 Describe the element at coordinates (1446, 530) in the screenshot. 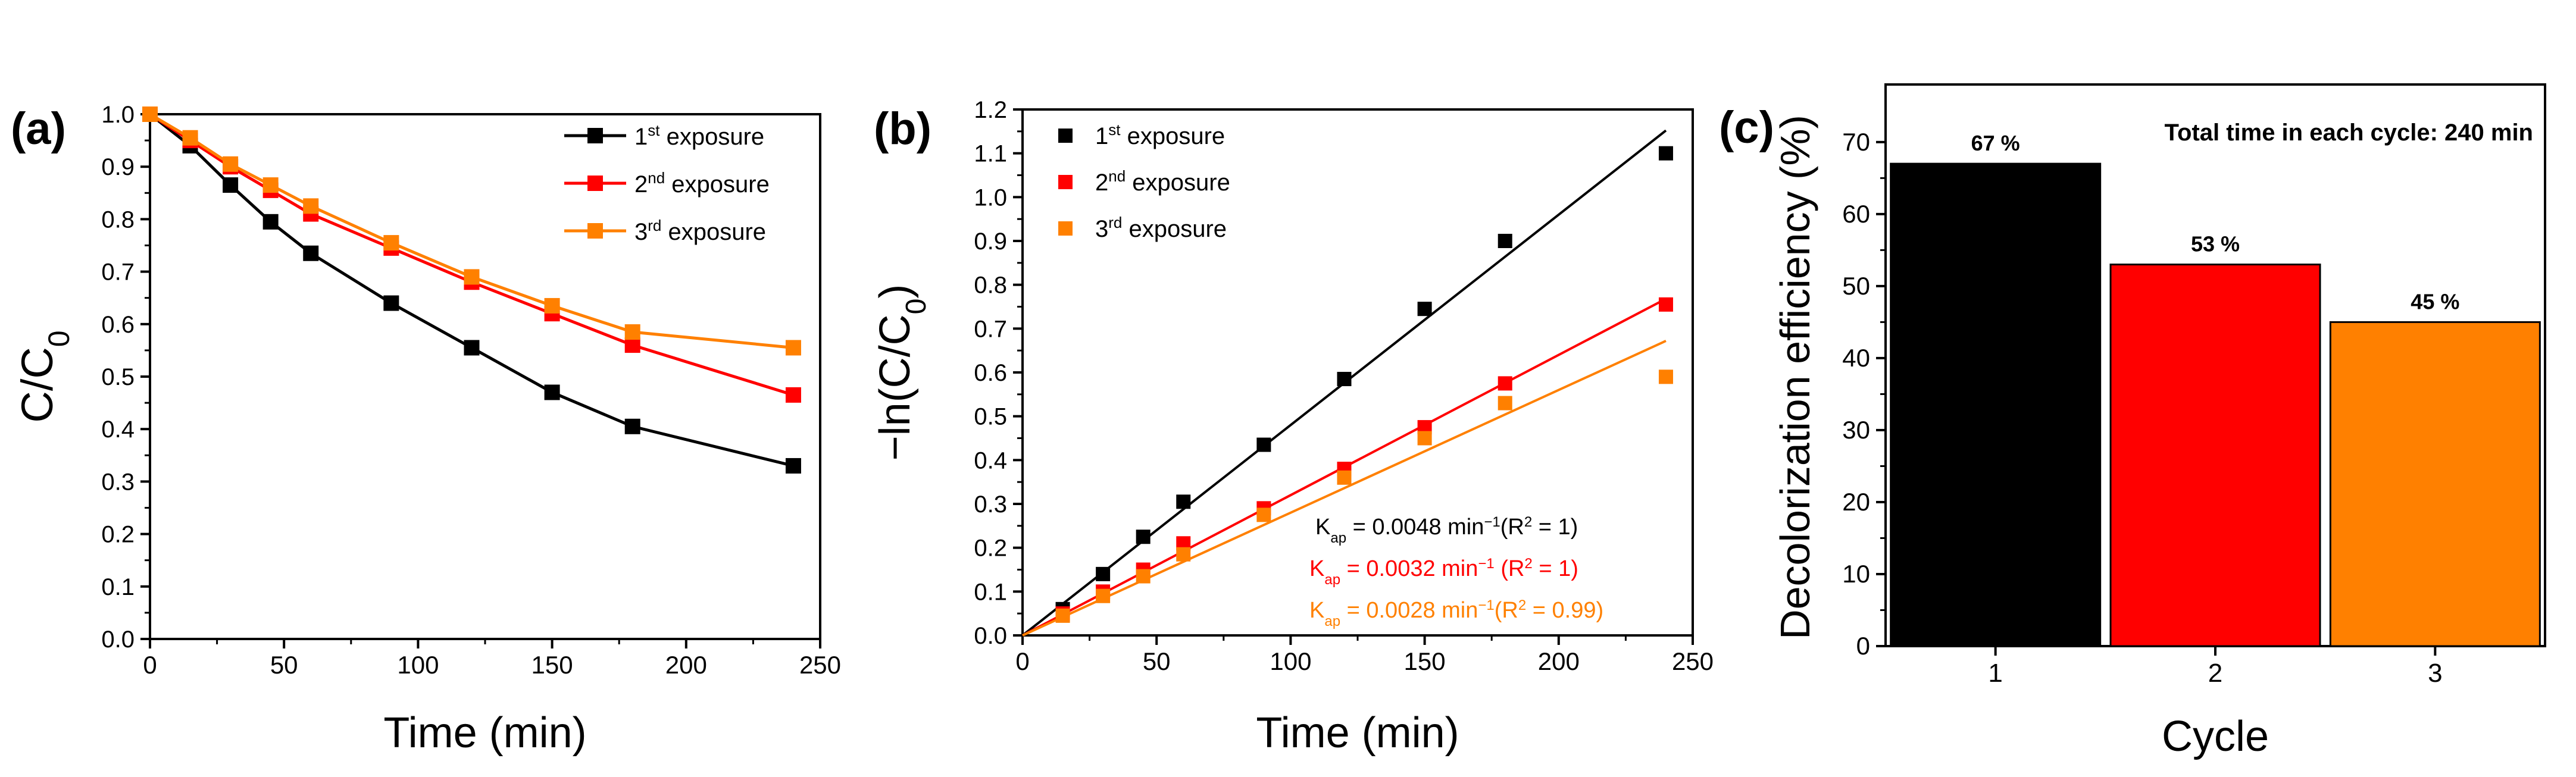

I see `kinetic-annotation-1: Kap = 0.0048 min−1(R2 = 1)` at that location.